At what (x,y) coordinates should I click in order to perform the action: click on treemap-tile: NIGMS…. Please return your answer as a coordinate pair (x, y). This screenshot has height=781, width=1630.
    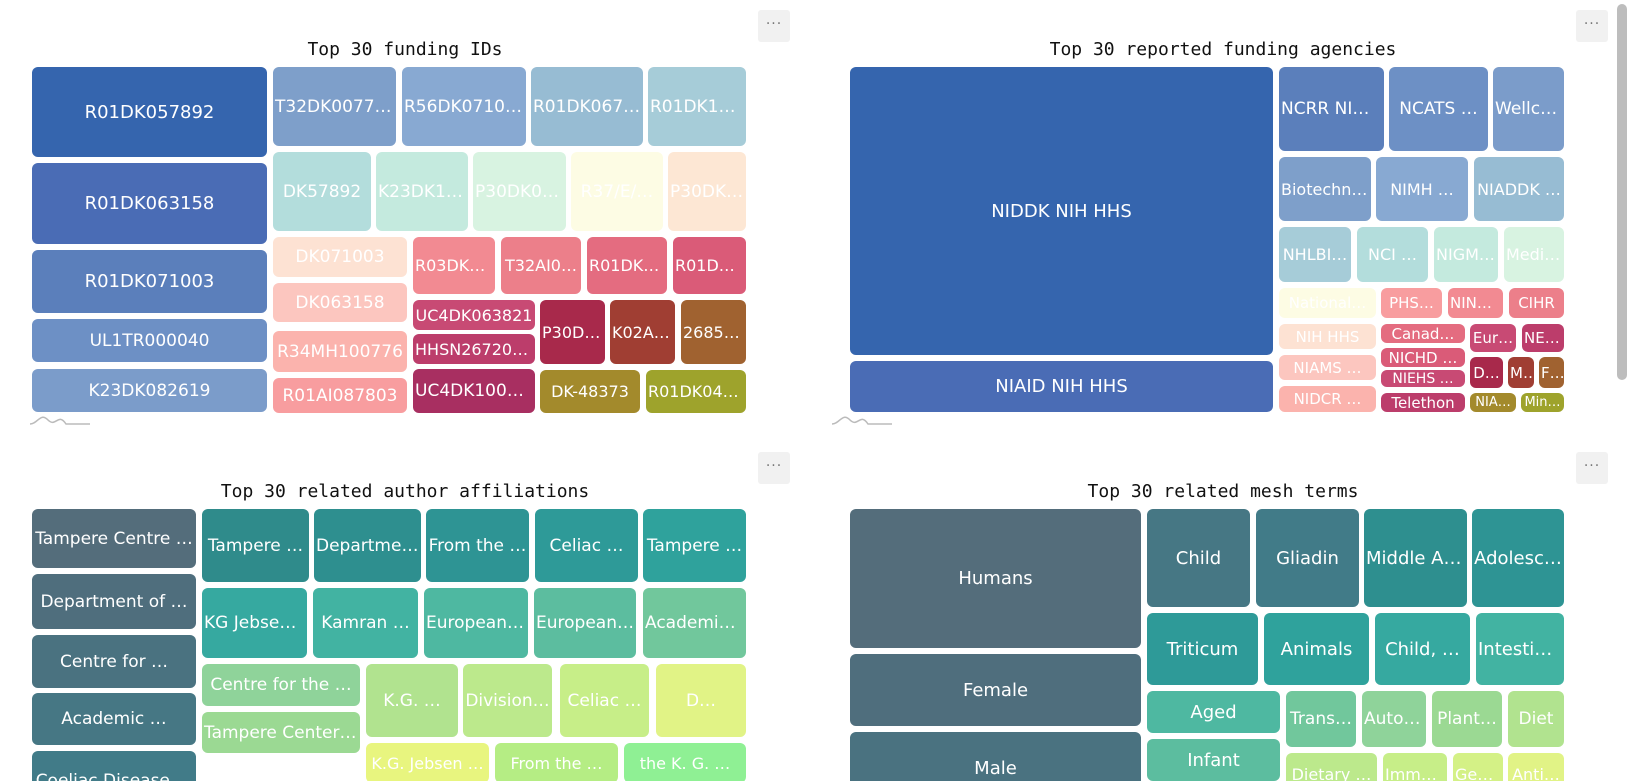
    Looking at the image, I should click on (1466, 254).